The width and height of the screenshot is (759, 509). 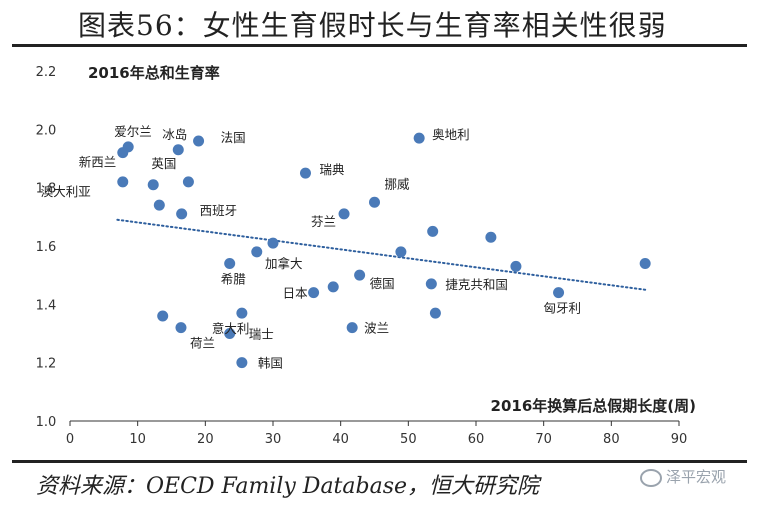 What do you see at coordinates (154, 73) in the screenshot?
I see `y-axis-title: 2016年总和生育率` at bounding box center [154, 73].